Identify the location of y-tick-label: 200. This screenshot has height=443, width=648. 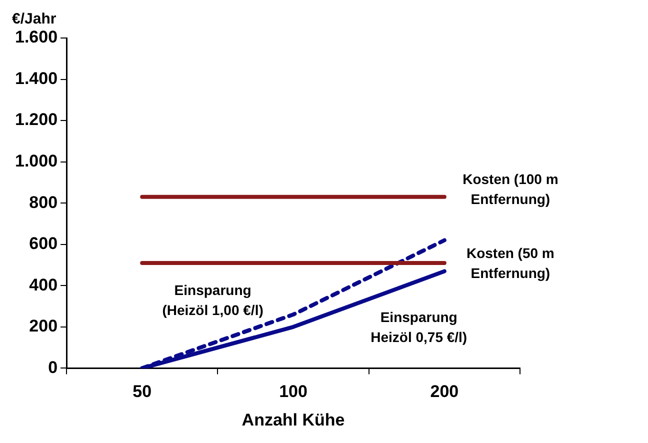
(43, 326).